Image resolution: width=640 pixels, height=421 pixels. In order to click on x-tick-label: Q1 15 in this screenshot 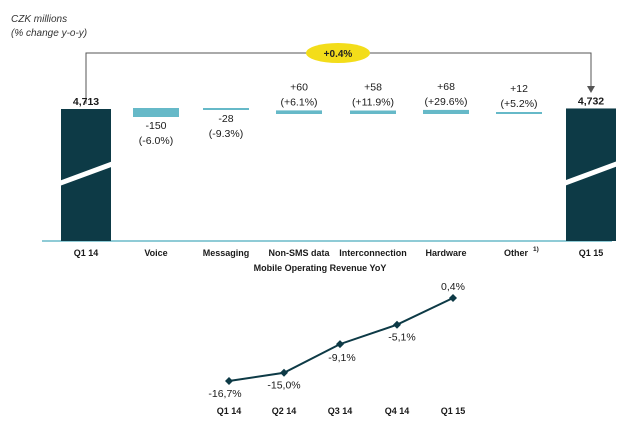, I will do `click(453, 411)`.